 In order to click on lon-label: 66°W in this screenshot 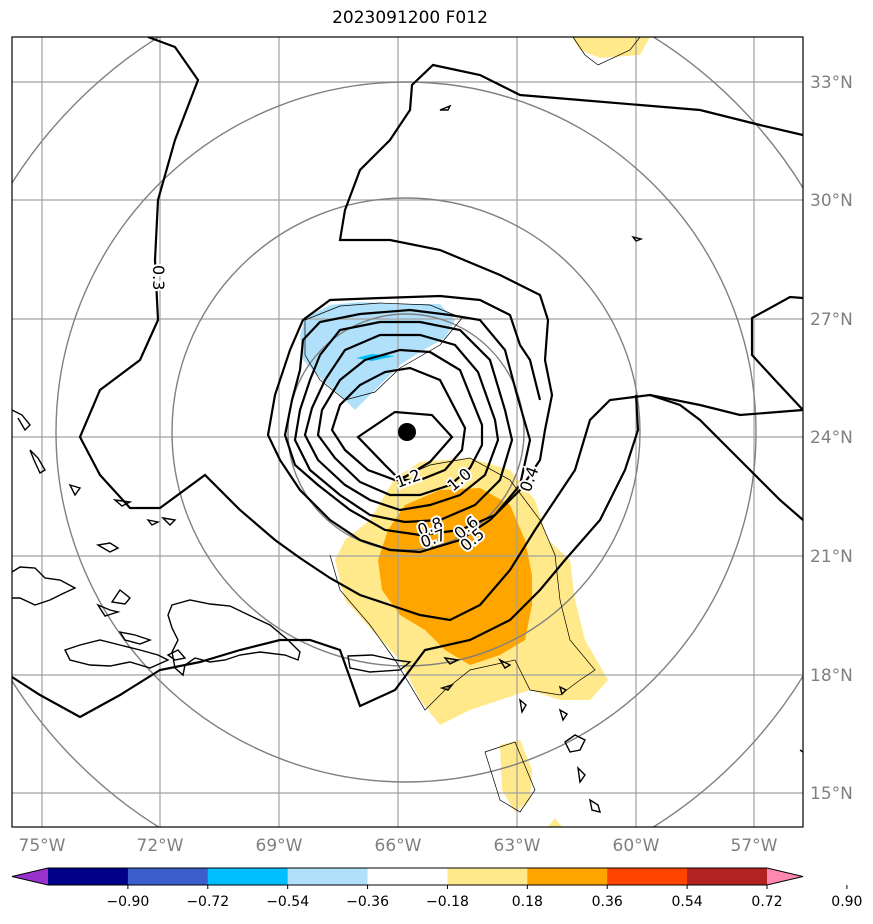, I will do `click(398, 846)`.